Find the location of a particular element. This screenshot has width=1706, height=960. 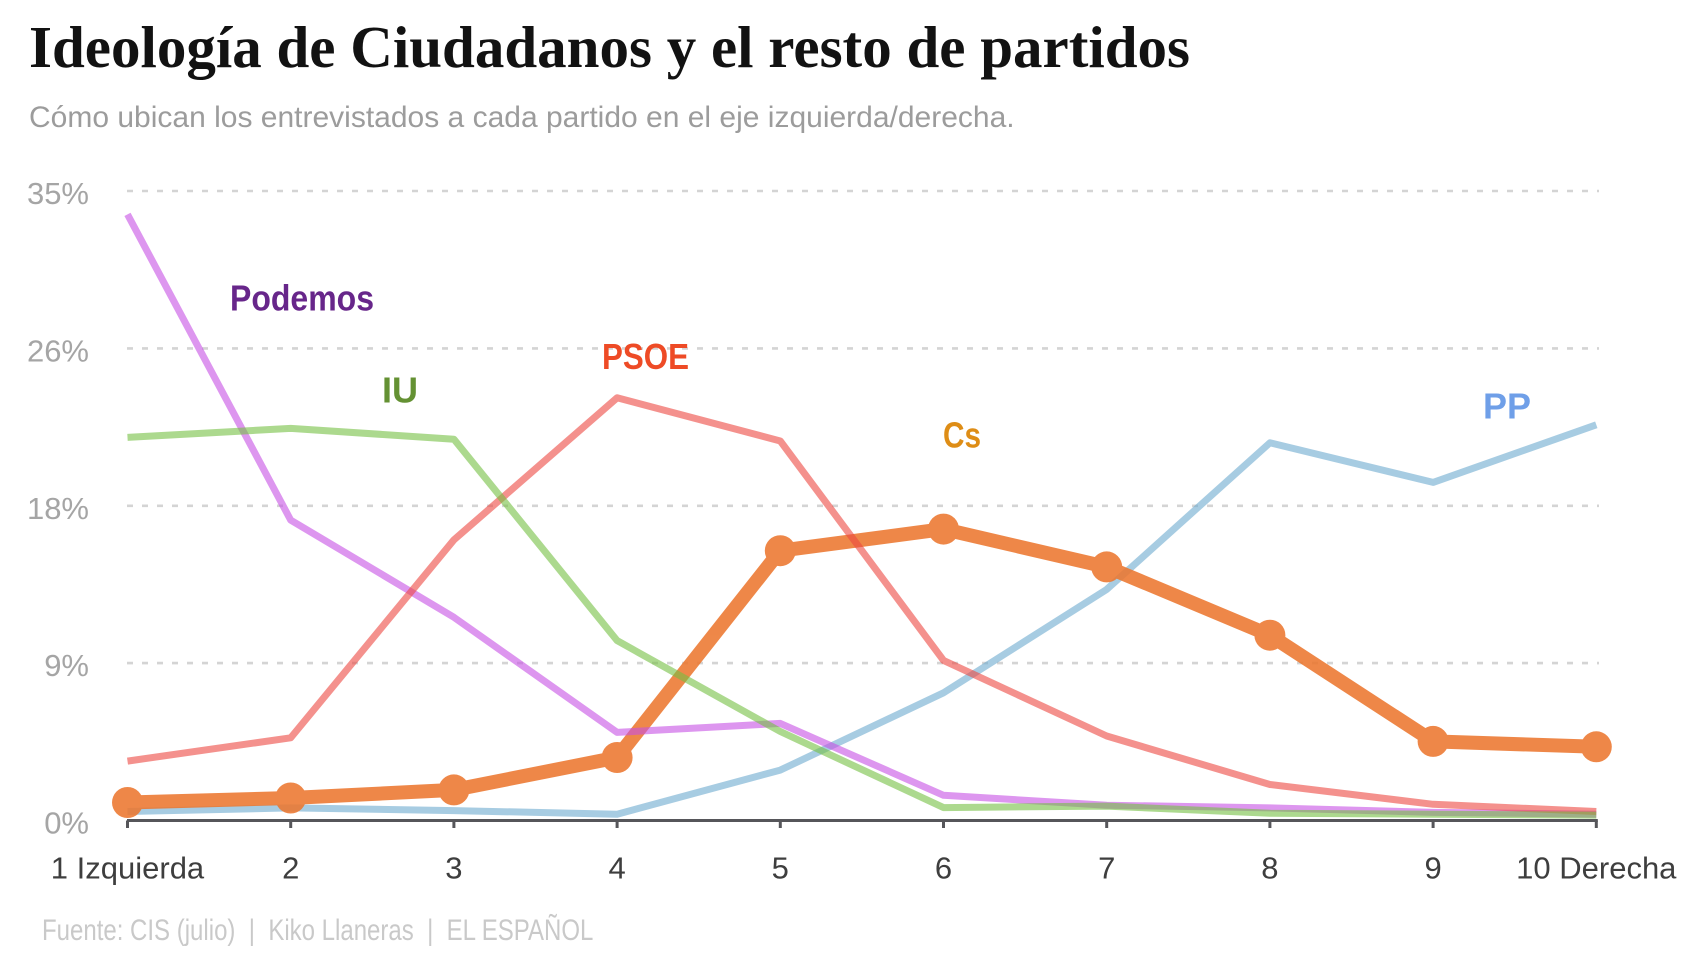

svg-text: 1 Izquierda is located at coordinates (128, 868).